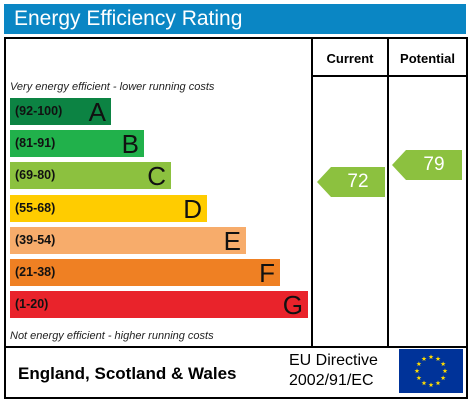 The height and width of the screenshot is (404, 471). What do you see at coordinates (267, 273) in the screenshot?
I see `band-letter: F` at bounding box center [267, 273].